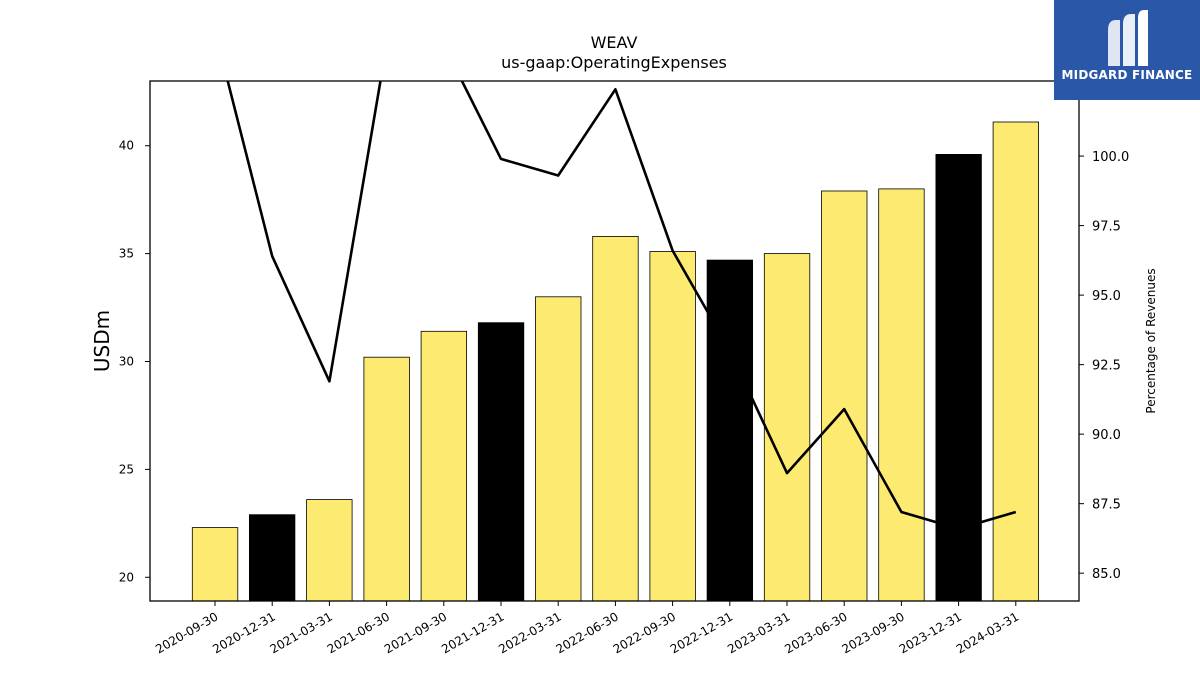 This screenshot has width=1200, height=675. Describe the element at coordinates (415, 632) in the screenshot. I see `x-tick-label: 2021-09-30` at that location.